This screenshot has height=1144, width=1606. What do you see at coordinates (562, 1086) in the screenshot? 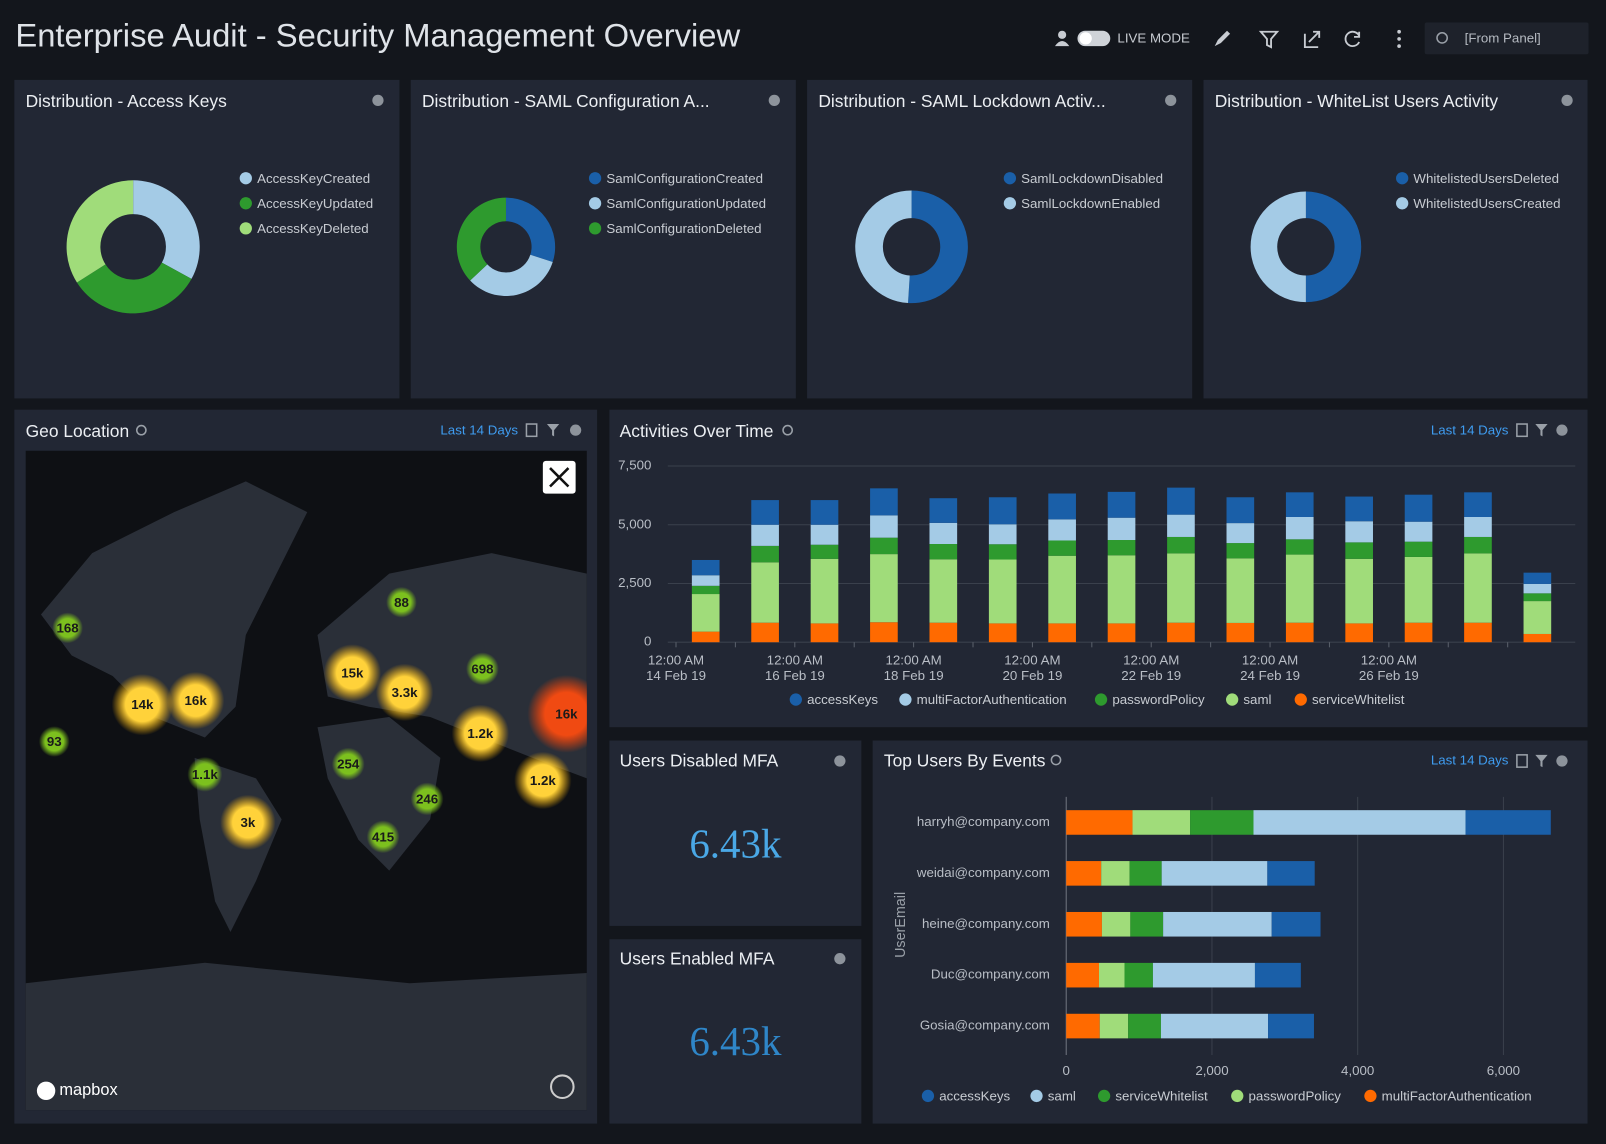
I see `map-info-button` at bounding box center [562, 1086].